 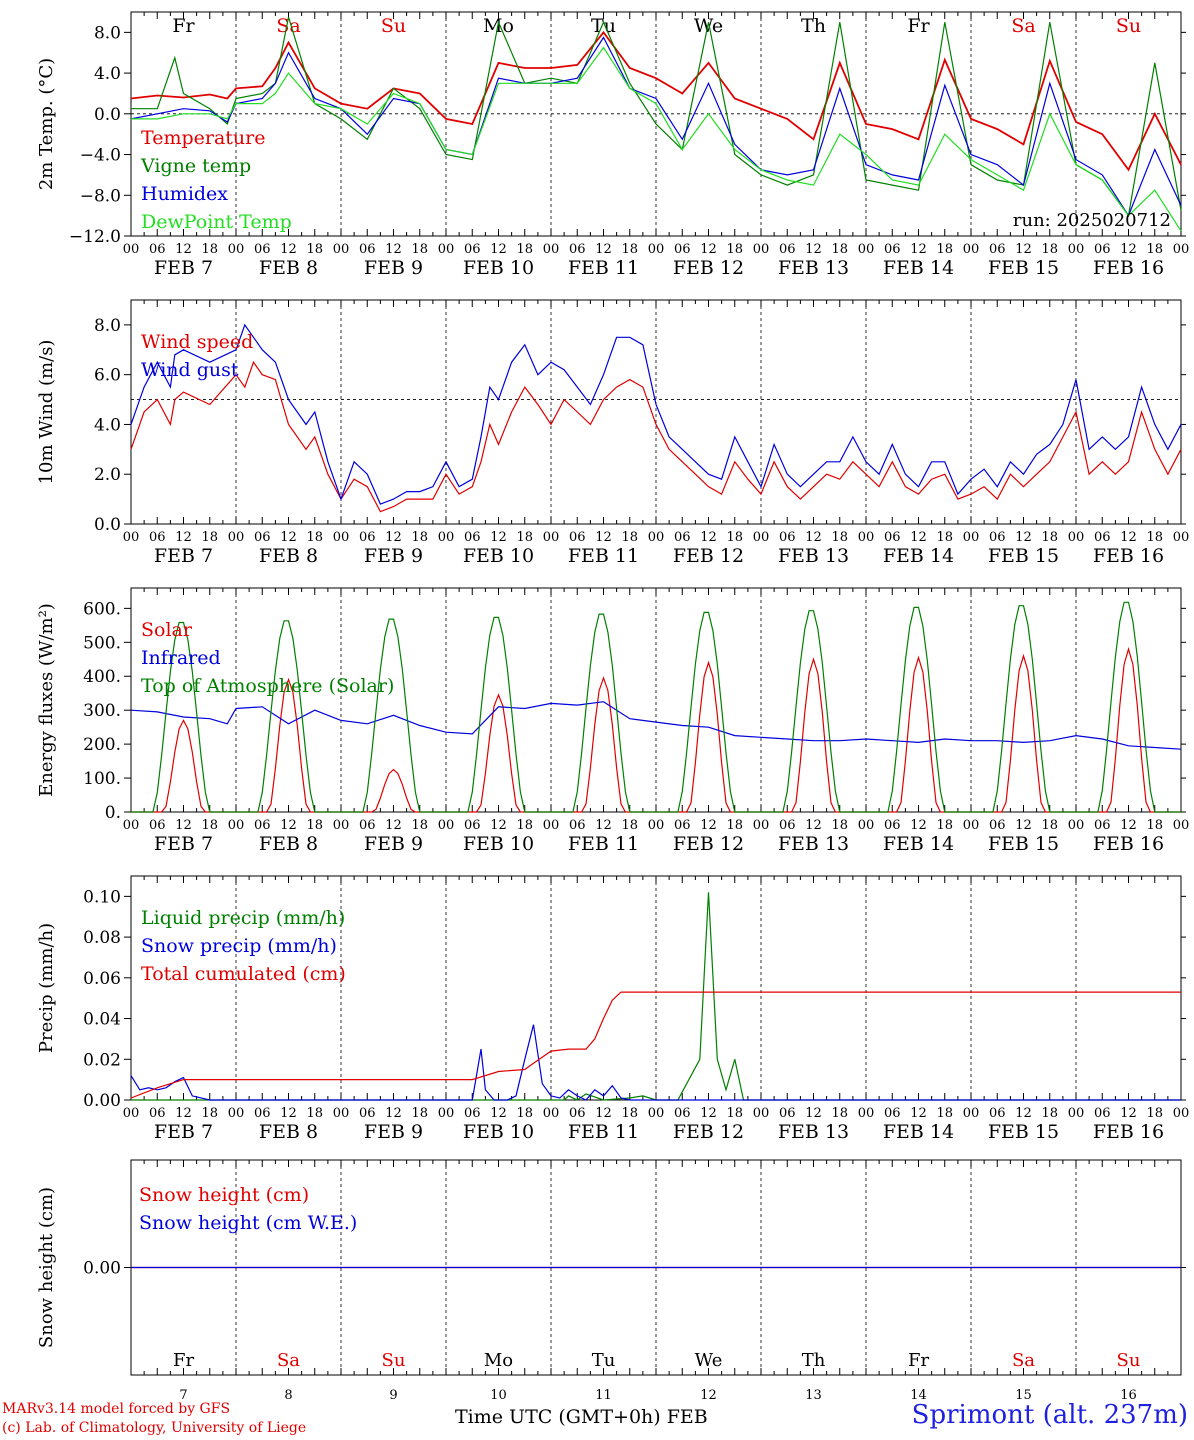 What do you see at coordinates (100, 196) in the screenshot?
I see `y-tick-label: −8.0` at bounding box center [100, 196].